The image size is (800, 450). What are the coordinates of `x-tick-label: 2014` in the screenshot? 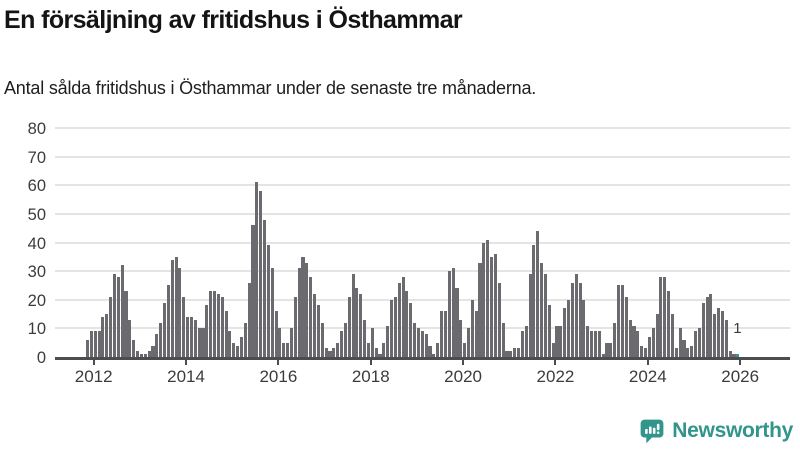 It's located at (186, 376).